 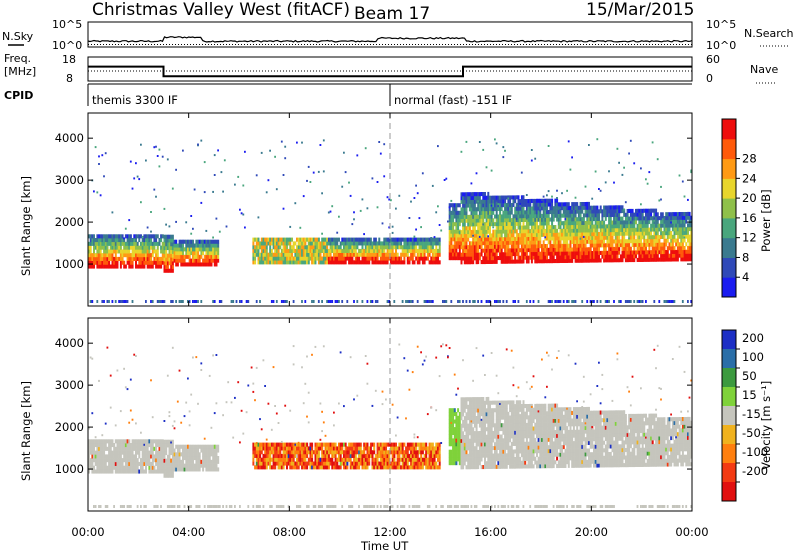 I want to click on colorbar-swatch, so click(x=729, y=149).